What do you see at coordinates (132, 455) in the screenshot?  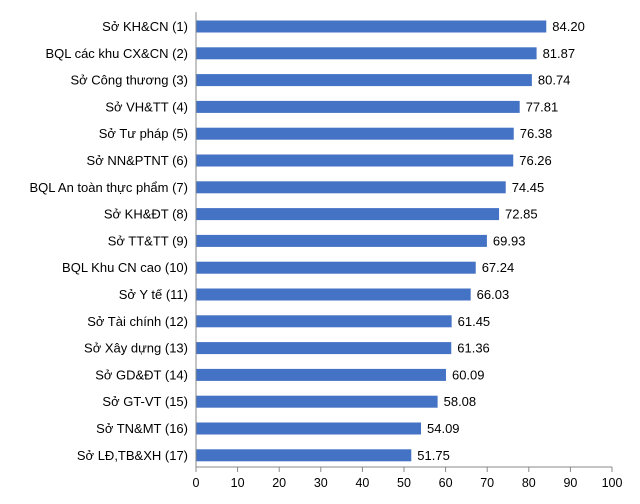 I see `category-label: Sở LĐ,TB&XH (17)` at bounding box center [132, 455].